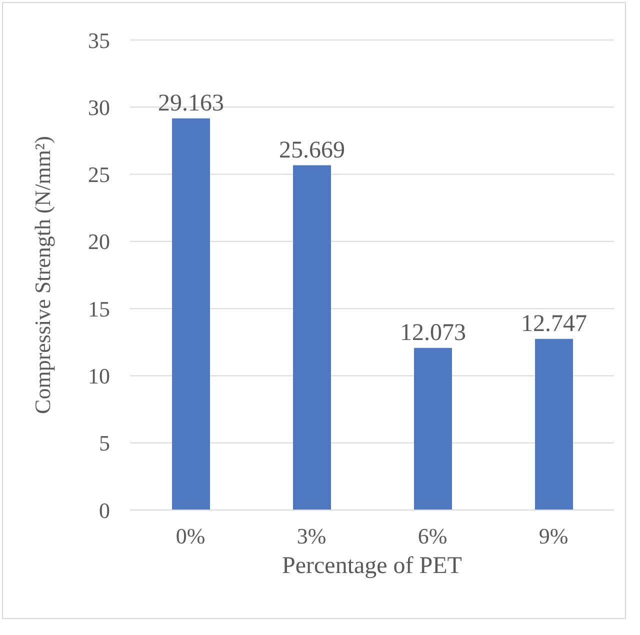 Image resolution: width=640 pixels, height=635 pixels. I want to click on y-tick-label: 0, so click(104, 510).